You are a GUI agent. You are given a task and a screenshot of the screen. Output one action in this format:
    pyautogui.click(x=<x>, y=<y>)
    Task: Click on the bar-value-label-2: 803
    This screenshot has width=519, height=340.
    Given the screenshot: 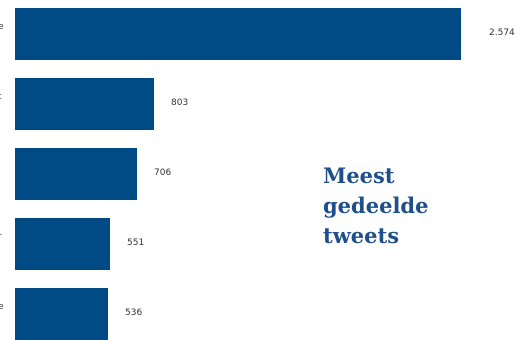 What is the action you would take?
    pyautogui.click(x=180, y=103)
    